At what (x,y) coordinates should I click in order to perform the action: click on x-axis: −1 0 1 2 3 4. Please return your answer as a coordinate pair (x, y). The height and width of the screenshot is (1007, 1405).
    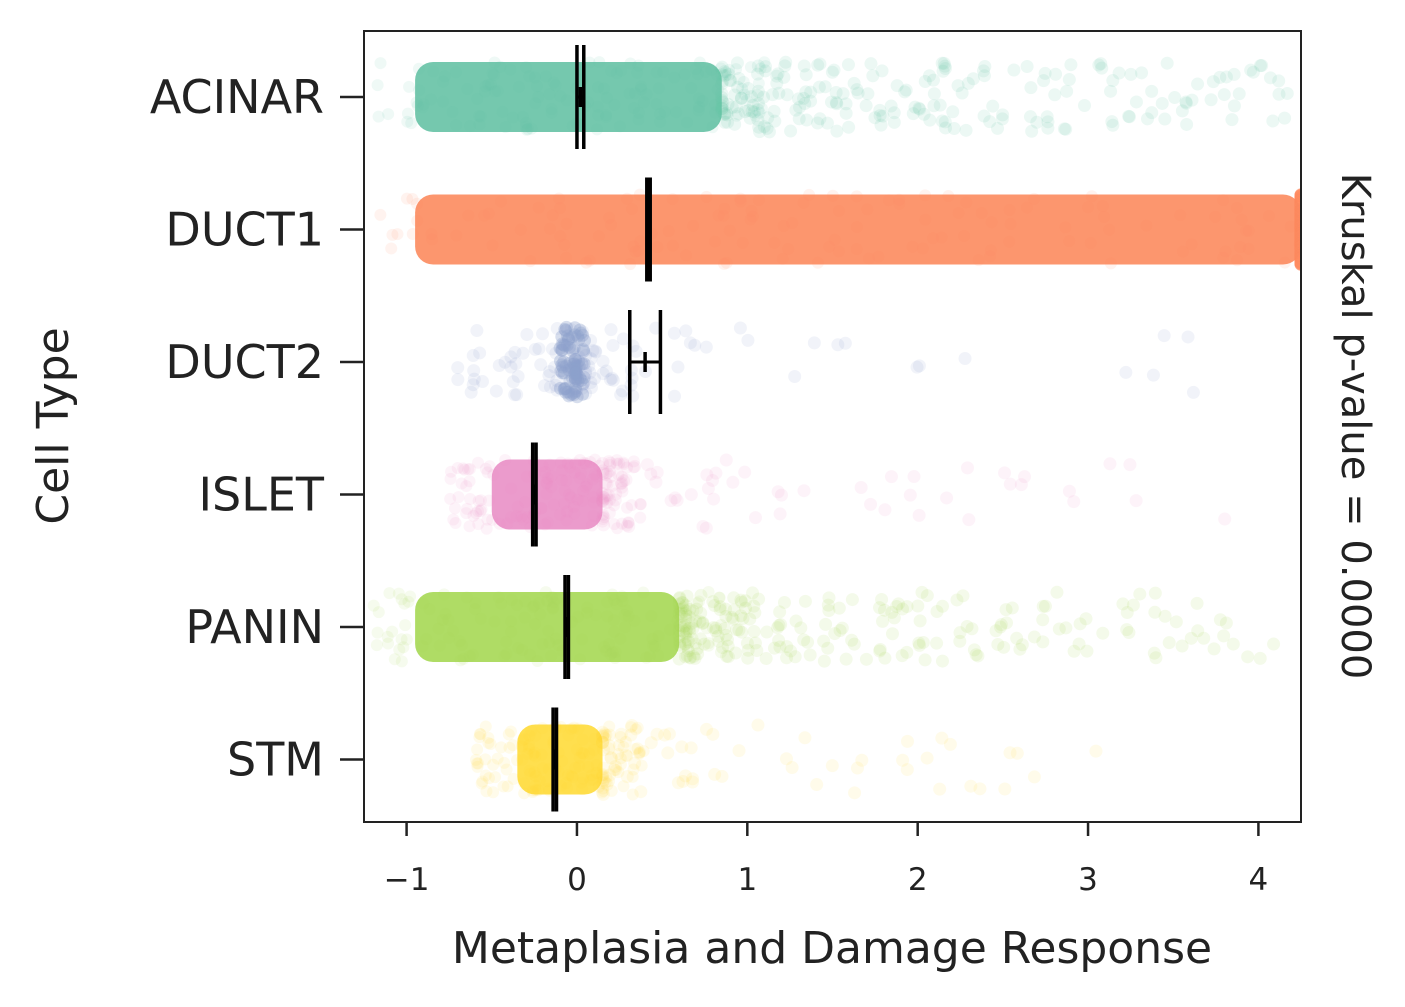
    Looking at the image, I should click on (826, 860).